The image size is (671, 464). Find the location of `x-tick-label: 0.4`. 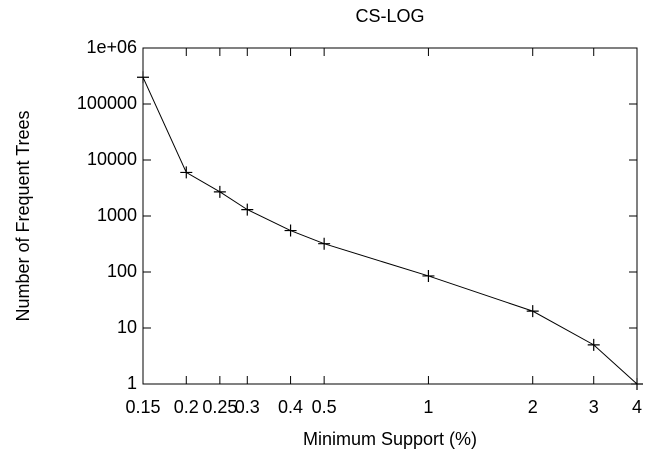

x-tick-label: 0.4 is located at coordinates (290, 407).